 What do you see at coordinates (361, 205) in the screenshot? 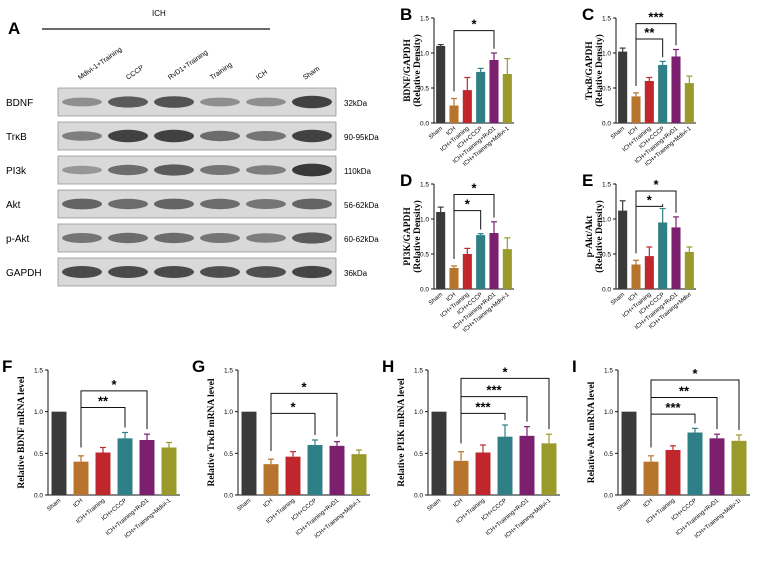
I see `band-kda-label: 56-62kDa` at bounding box center [361, 205].